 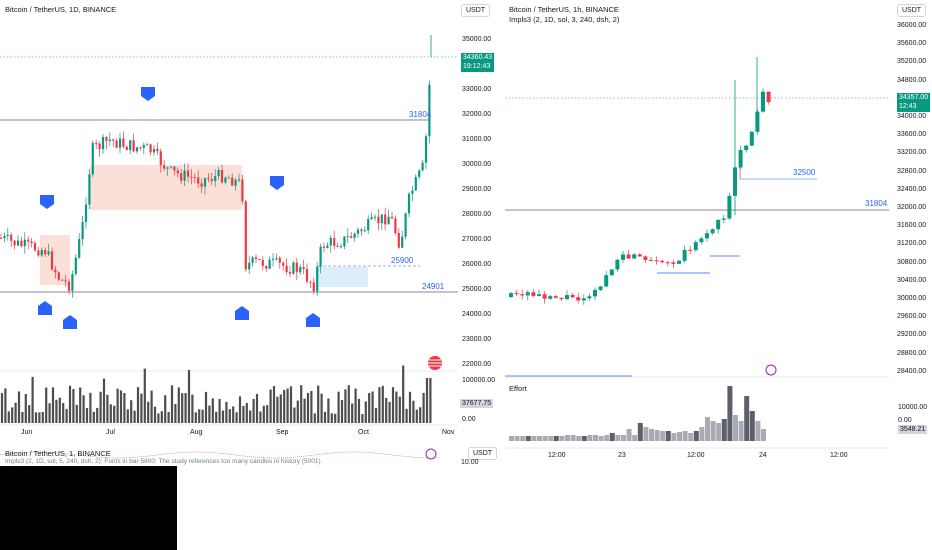 I want to click on left-currency-button: USDT, so click(x=476, y=10).